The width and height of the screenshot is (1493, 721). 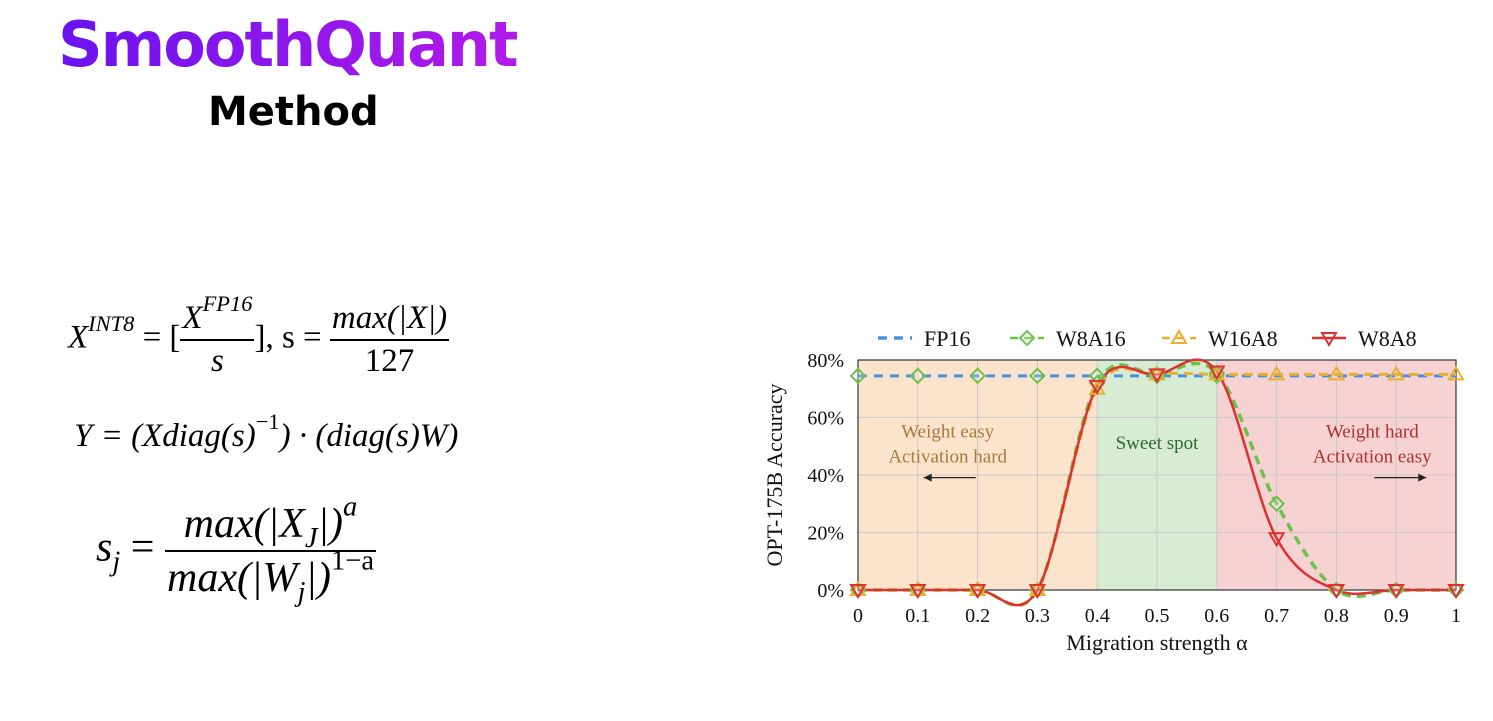 I want to click on region-label-1: Sweet spot, so click(x=1158, y=443).